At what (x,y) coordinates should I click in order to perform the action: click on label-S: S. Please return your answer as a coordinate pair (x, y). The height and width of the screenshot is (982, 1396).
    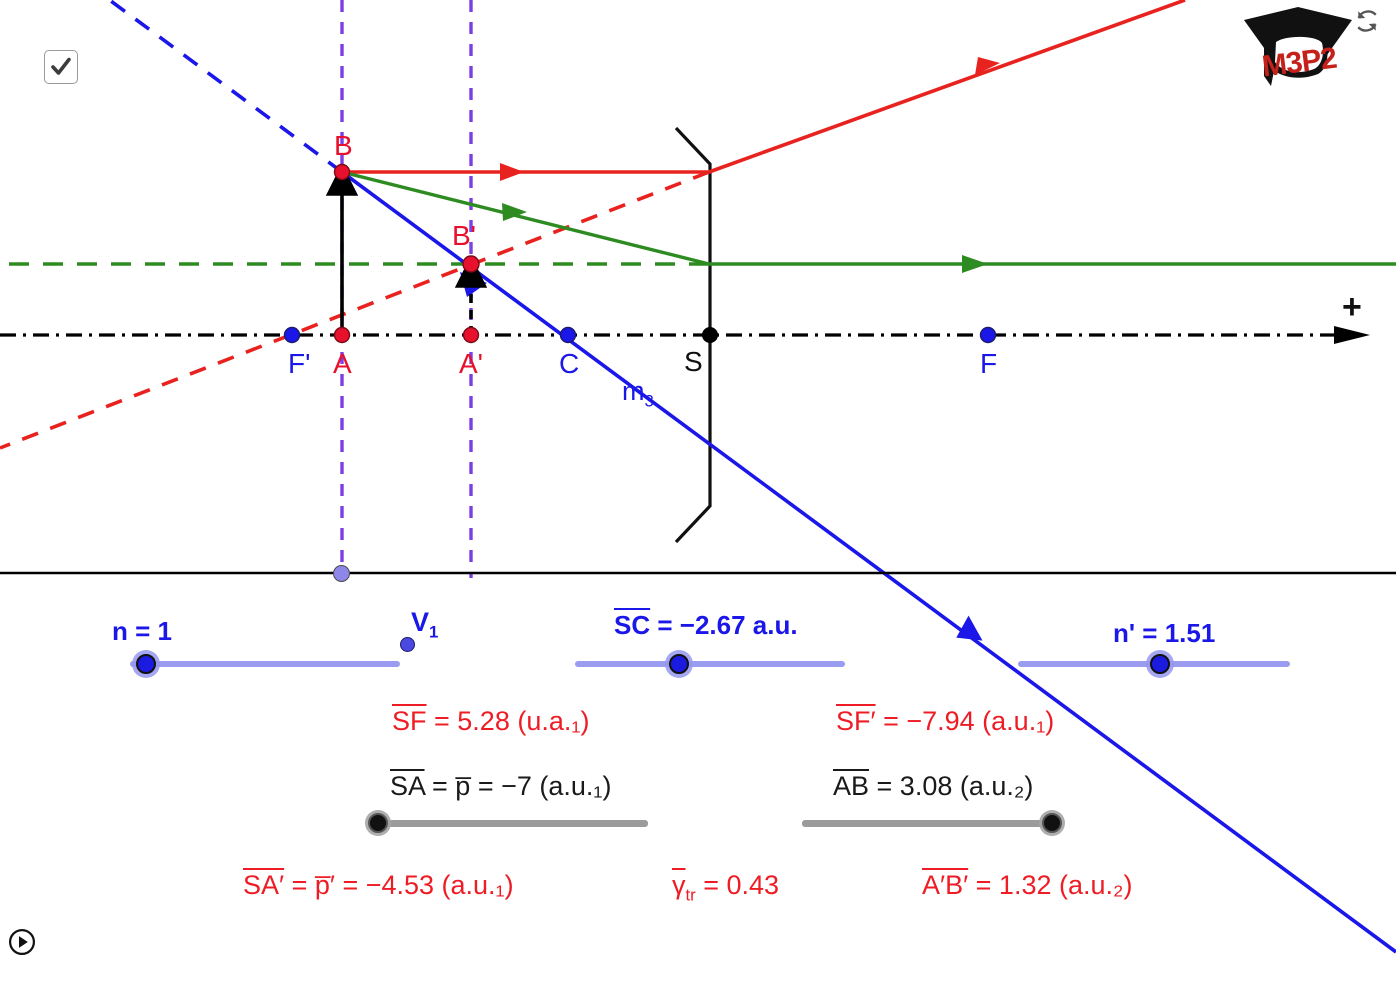
    Looking at the image, I should click on (693, 361).